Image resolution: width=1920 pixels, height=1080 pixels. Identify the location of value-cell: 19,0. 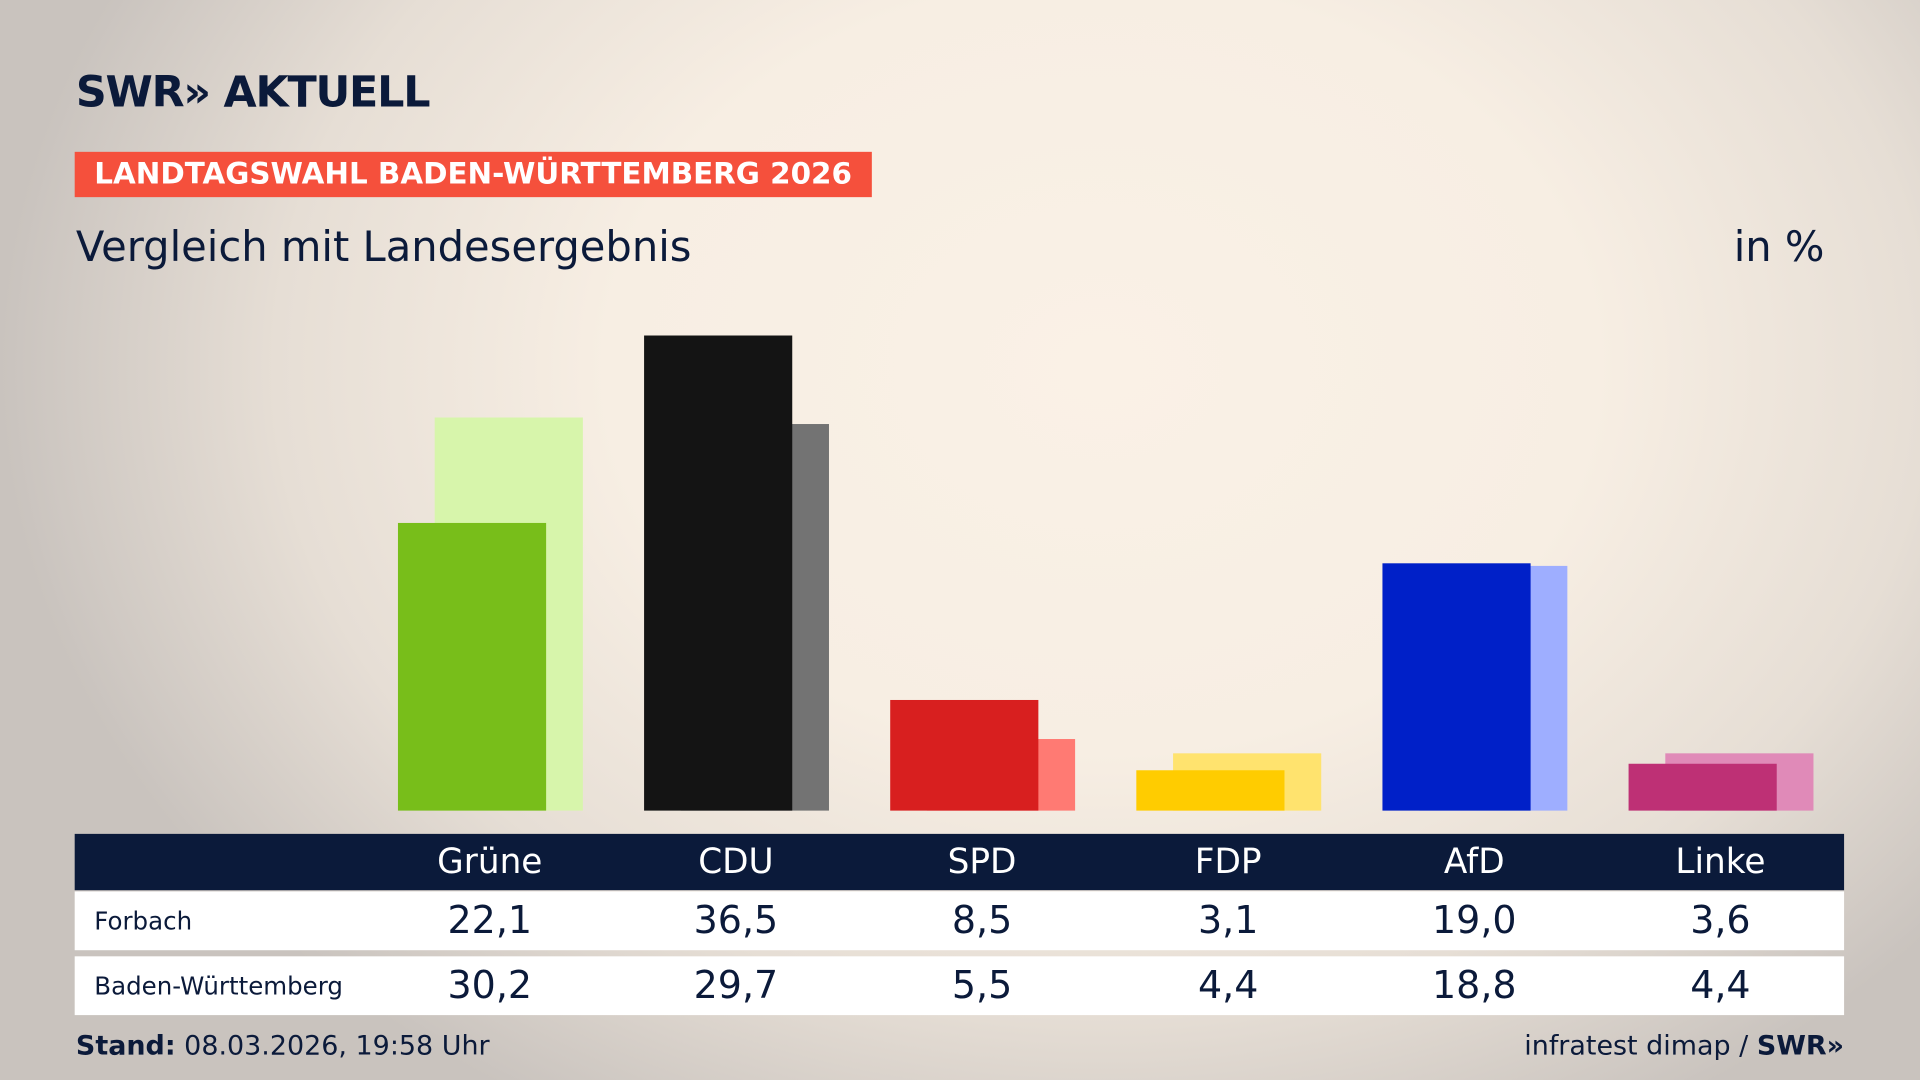
(1474, 920).